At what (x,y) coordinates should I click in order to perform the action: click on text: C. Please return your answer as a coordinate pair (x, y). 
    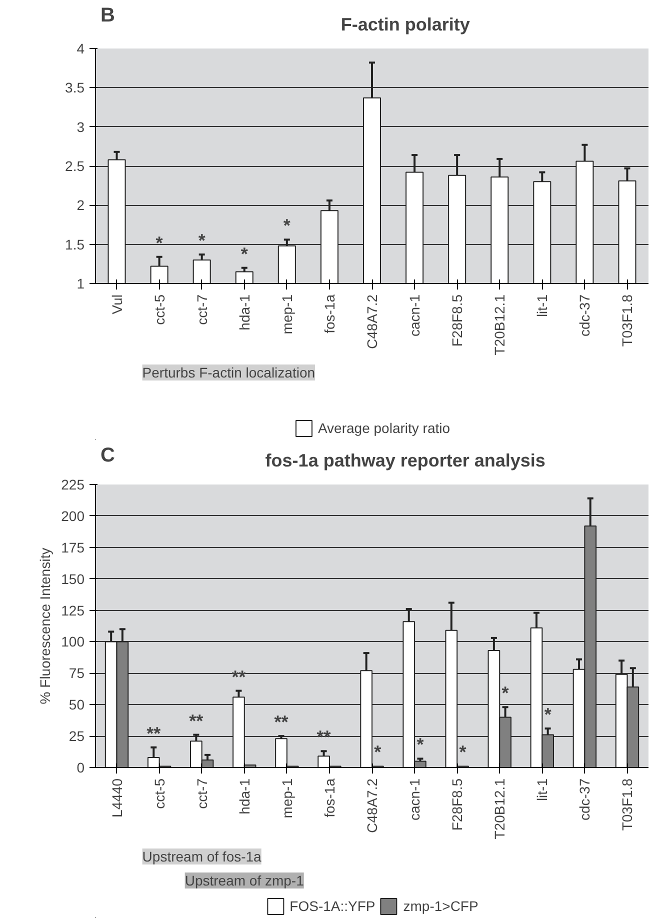
    Looking at the image, I should click on (107, 455).